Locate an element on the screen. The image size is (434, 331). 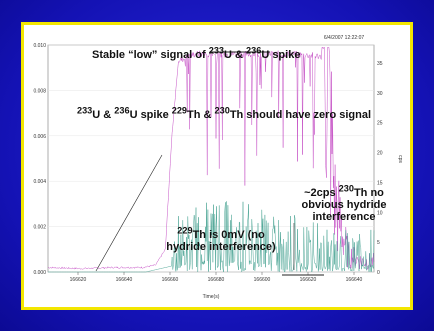
y-right-tick-label: 35 is located at coordinates (380, 64).